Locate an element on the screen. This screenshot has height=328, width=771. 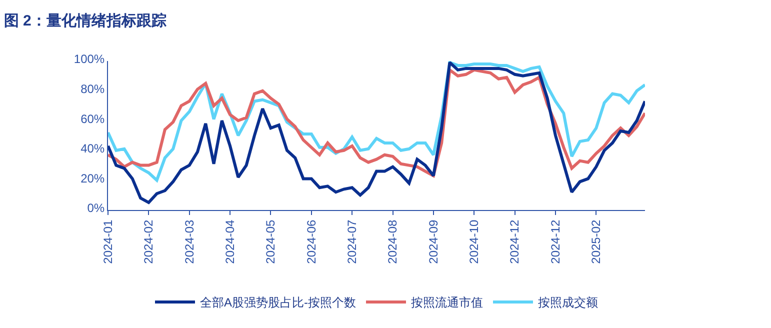
x-tick-label: 2024-08 is located at coordinates (393, 241).